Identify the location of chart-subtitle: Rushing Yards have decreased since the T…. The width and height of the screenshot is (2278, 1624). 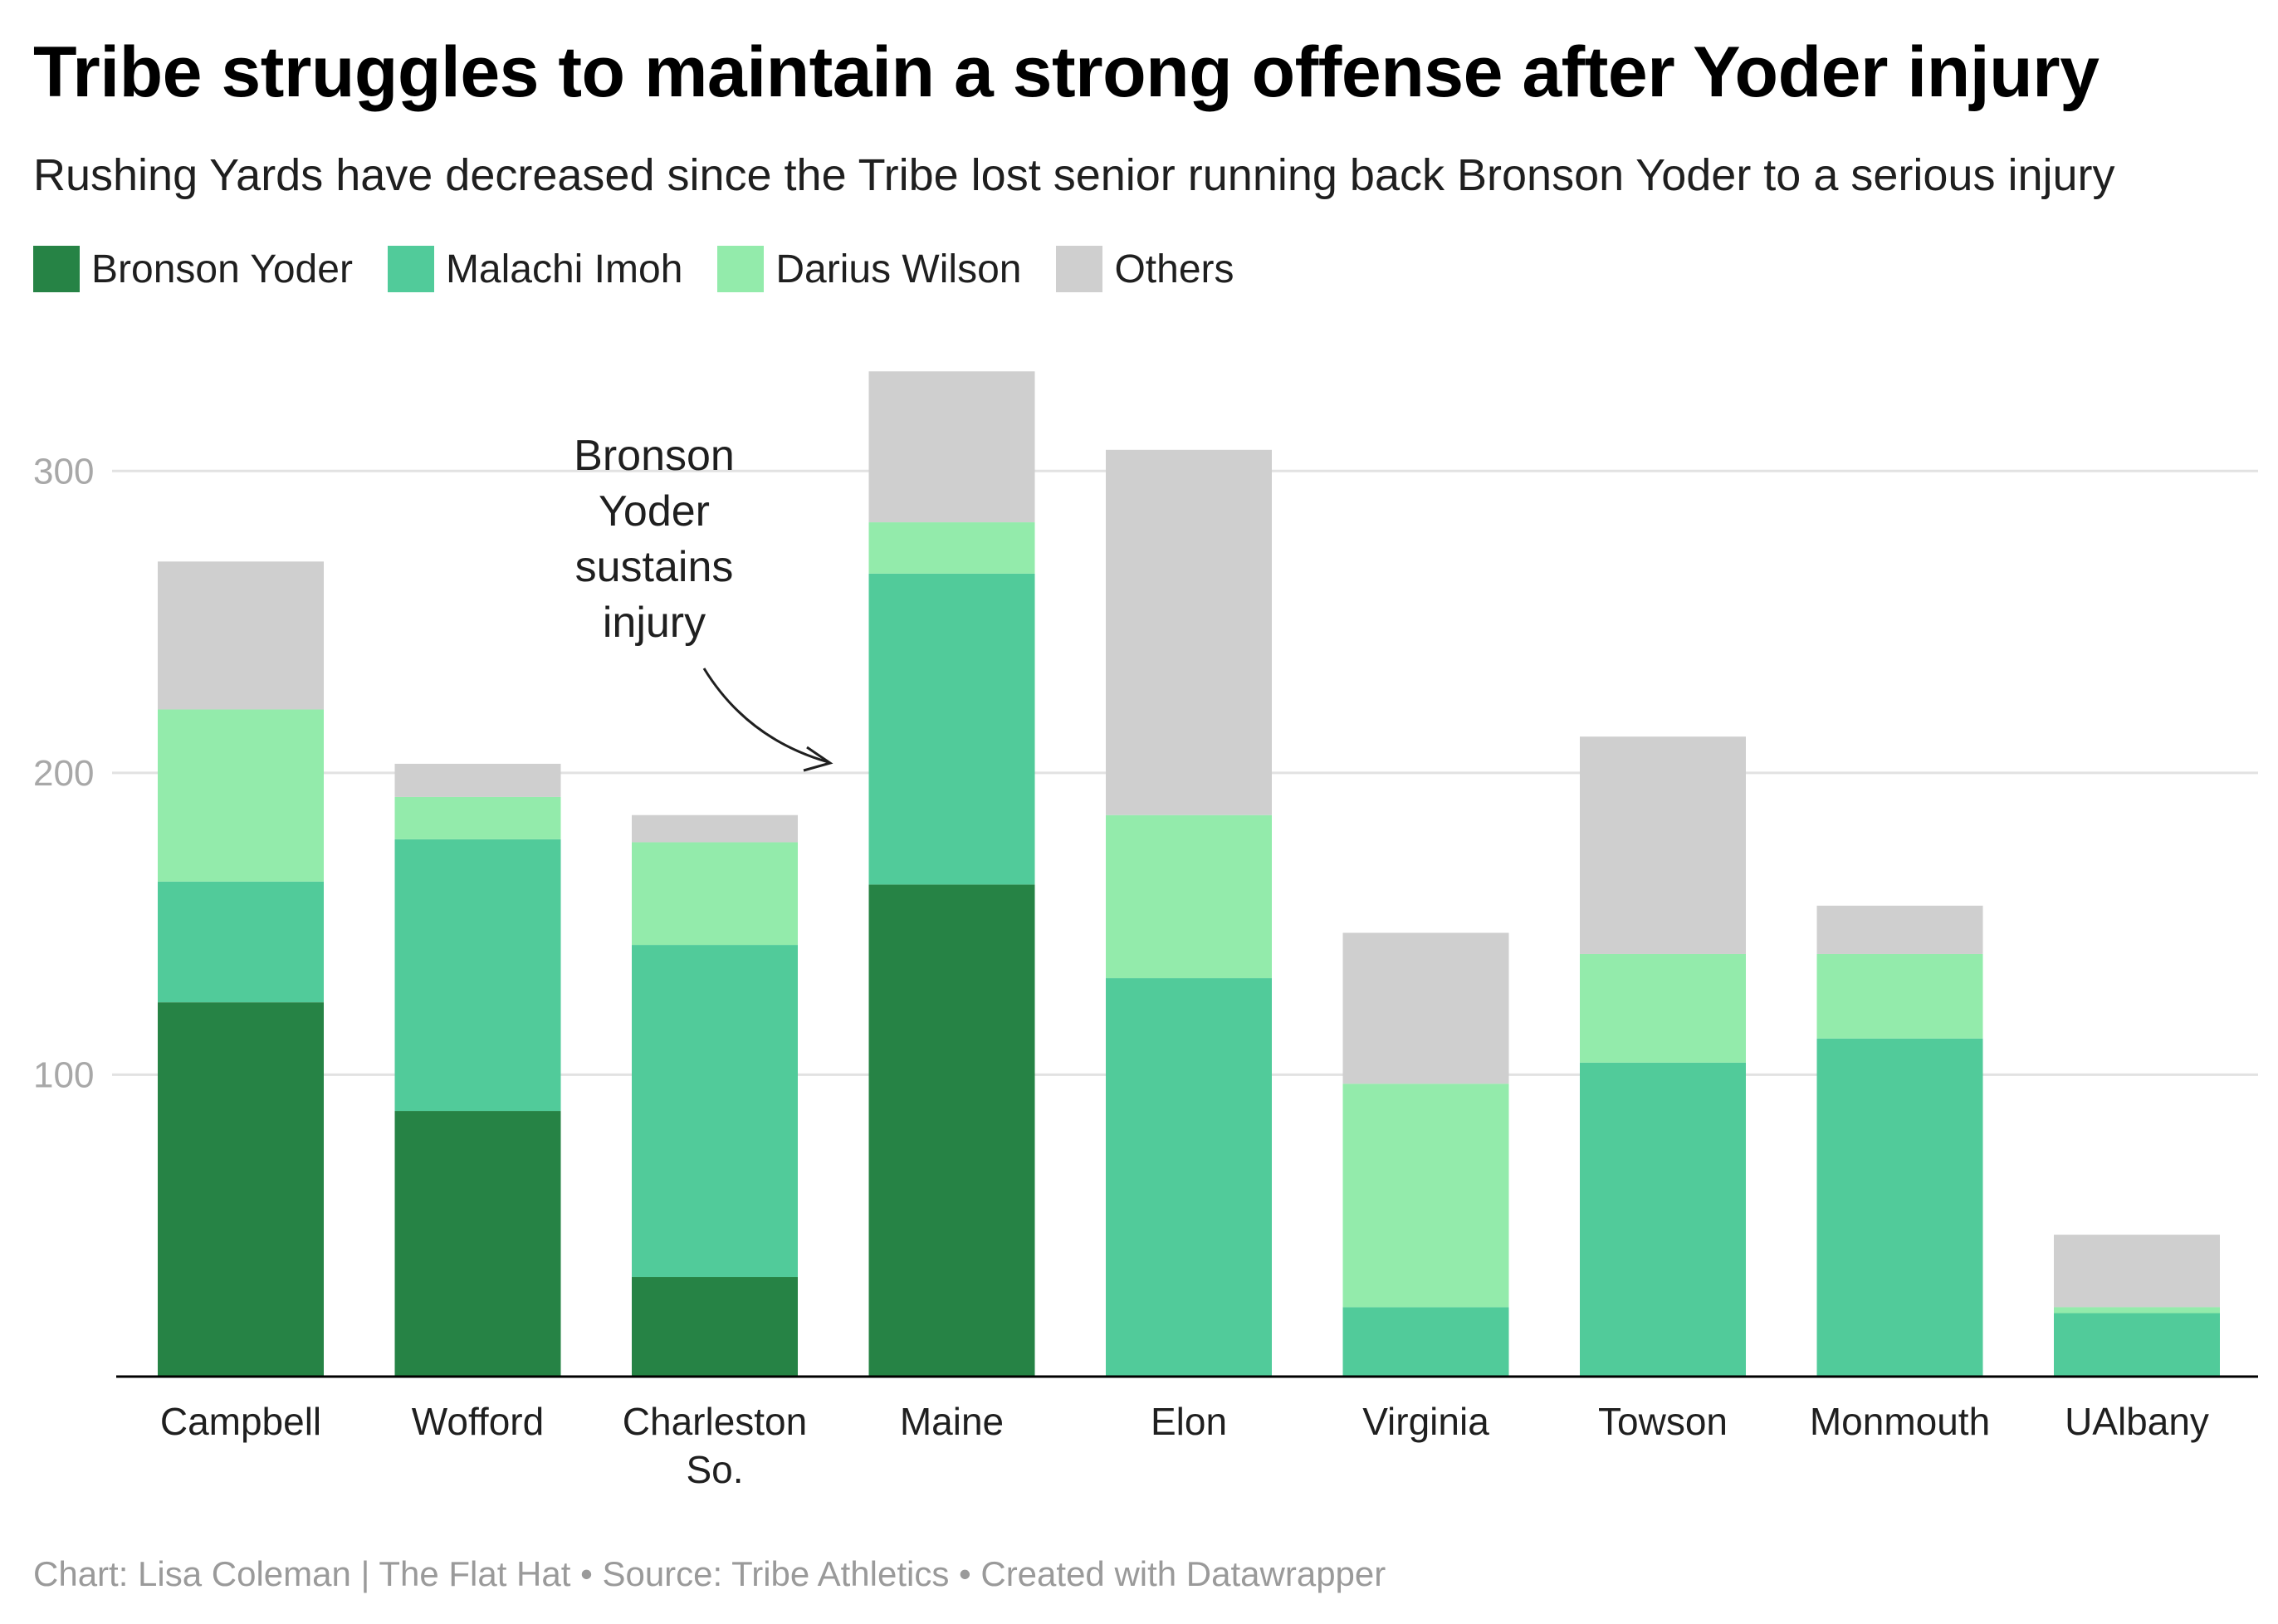
(1074, 175).